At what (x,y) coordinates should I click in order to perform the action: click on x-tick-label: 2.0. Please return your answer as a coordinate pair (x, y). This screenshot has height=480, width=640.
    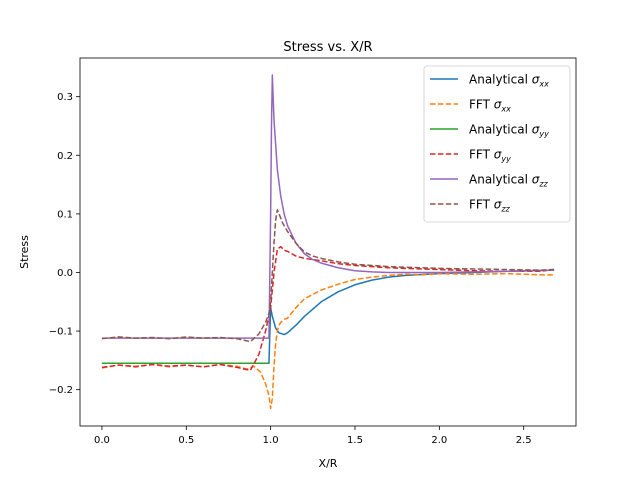
    Looking at the image, I should click on (439, 440).